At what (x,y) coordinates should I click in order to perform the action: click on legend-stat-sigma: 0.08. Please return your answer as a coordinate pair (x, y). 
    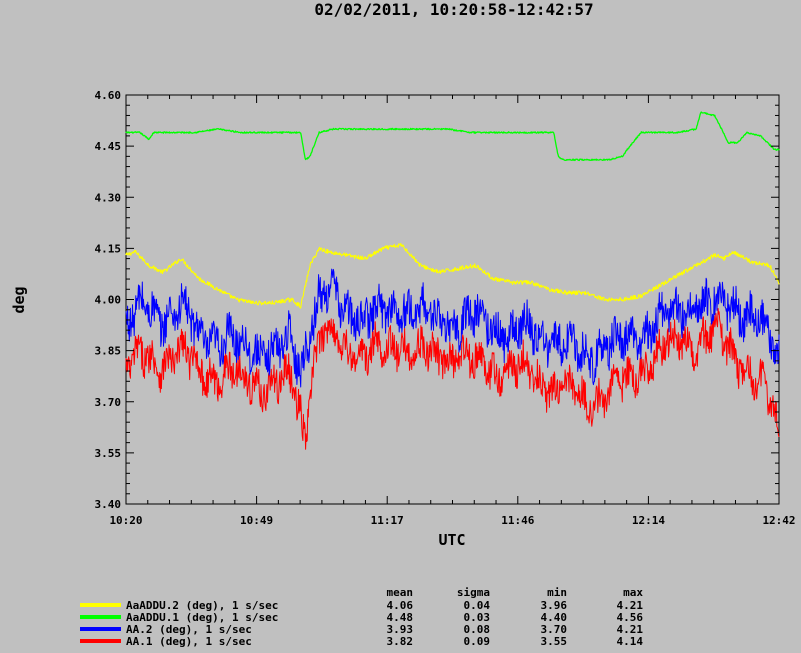
    Looking at the image, I should click on (477, 629).